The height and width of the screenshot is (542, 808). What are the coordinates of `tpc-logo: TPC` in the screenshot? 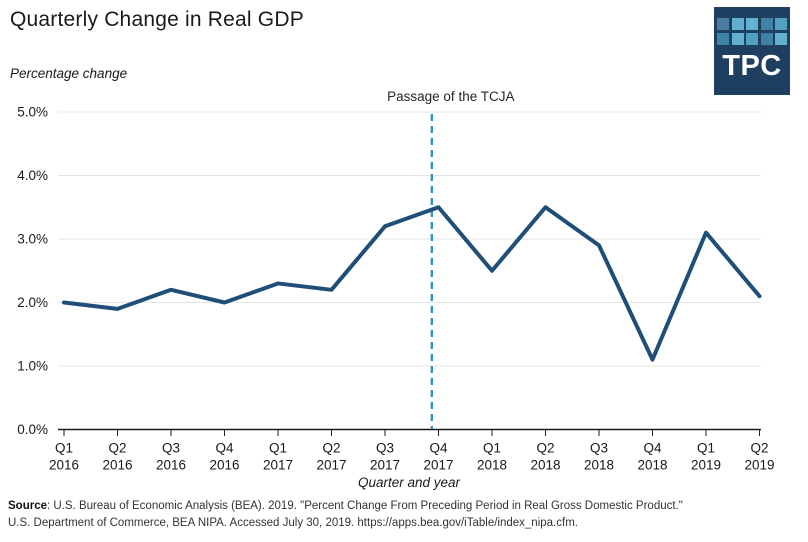 It's located at (752, 51).